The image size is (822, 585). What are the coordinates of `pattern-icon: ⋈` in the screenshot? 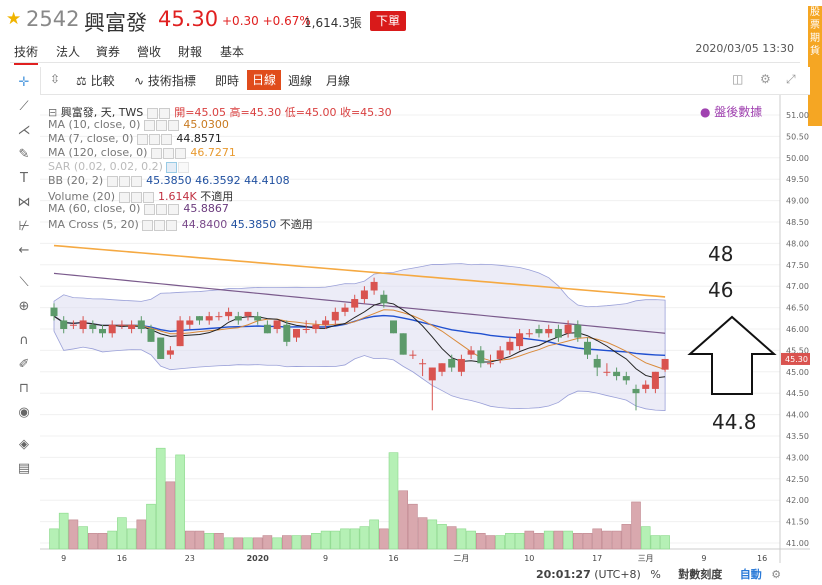 It's located at (24, 202).